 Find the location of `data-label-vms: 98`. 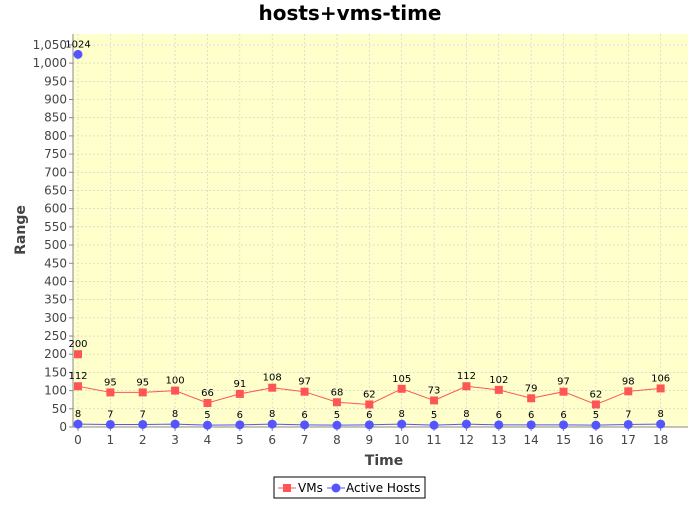

data-label-vms: 98 is located at coordinates (628, 381).